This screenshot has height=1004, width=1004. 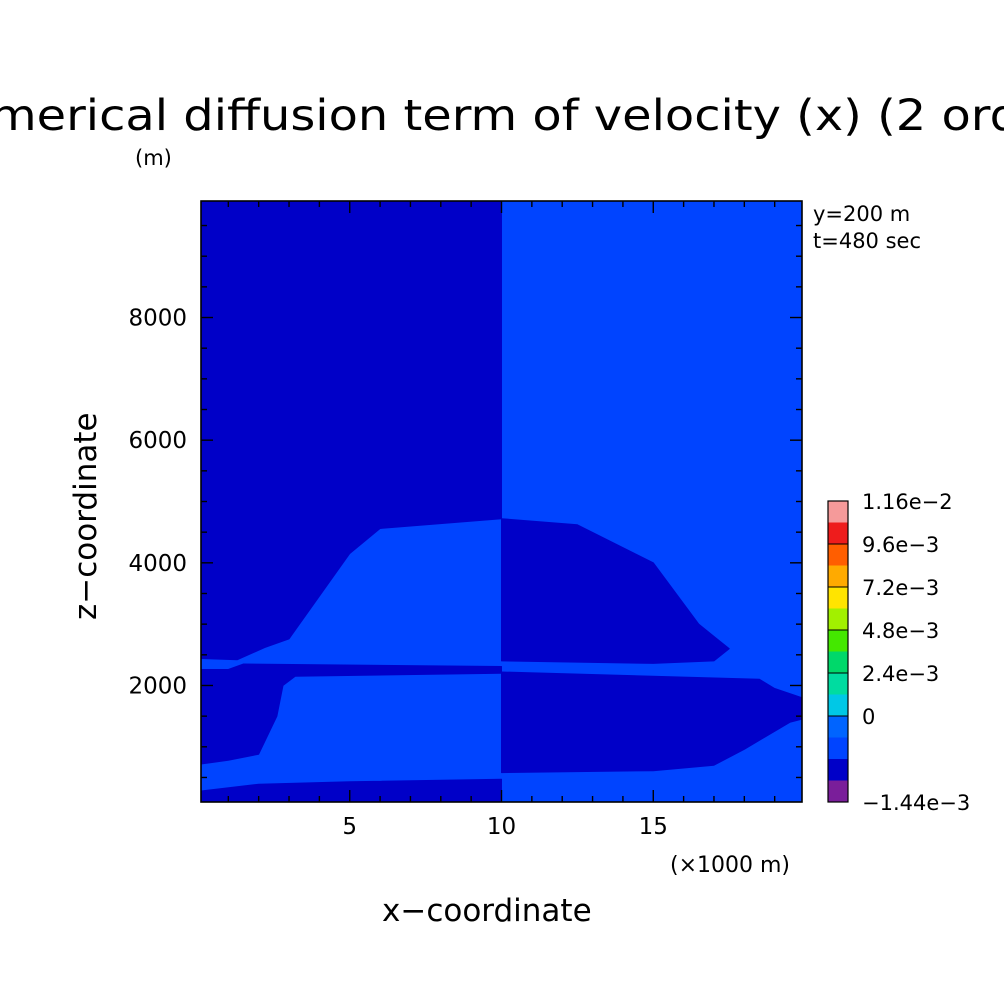 What do you see at coordinates (653, 827) in the screenshot?
I see `x-tick-label: 15` at bounding box center [653, 827].